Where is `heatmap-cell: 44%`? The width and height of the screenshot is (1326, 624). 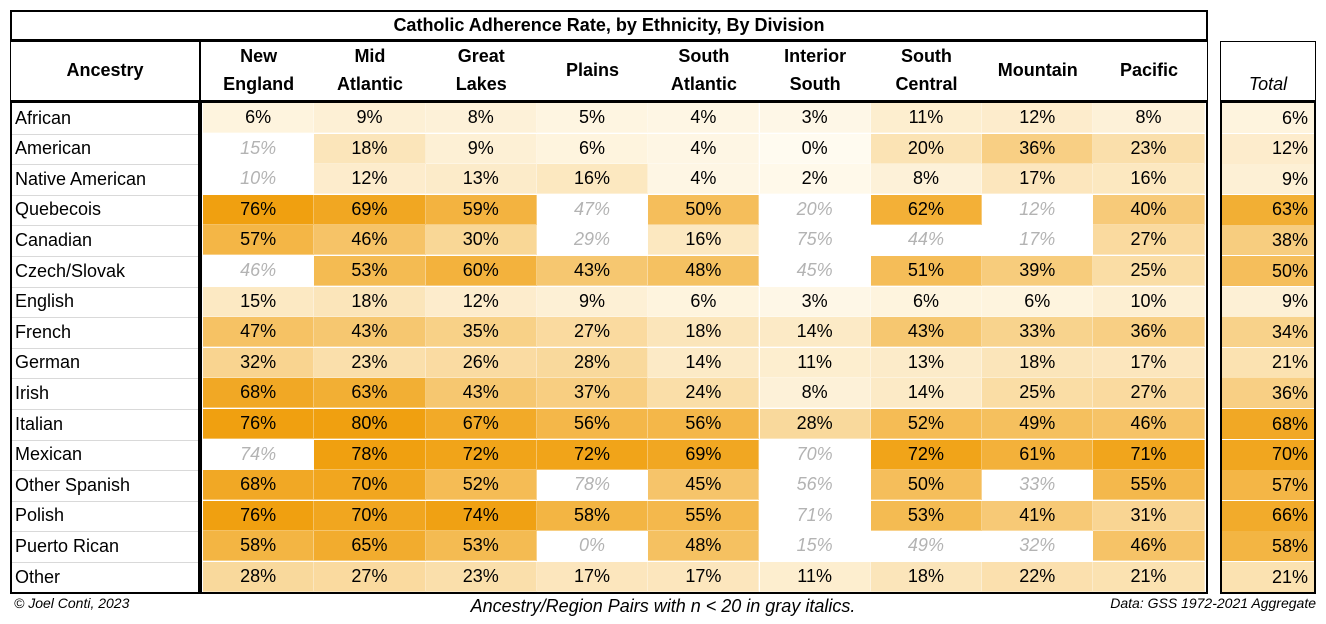 heatmap-cell: 44% is located at coordinates (926, 240).